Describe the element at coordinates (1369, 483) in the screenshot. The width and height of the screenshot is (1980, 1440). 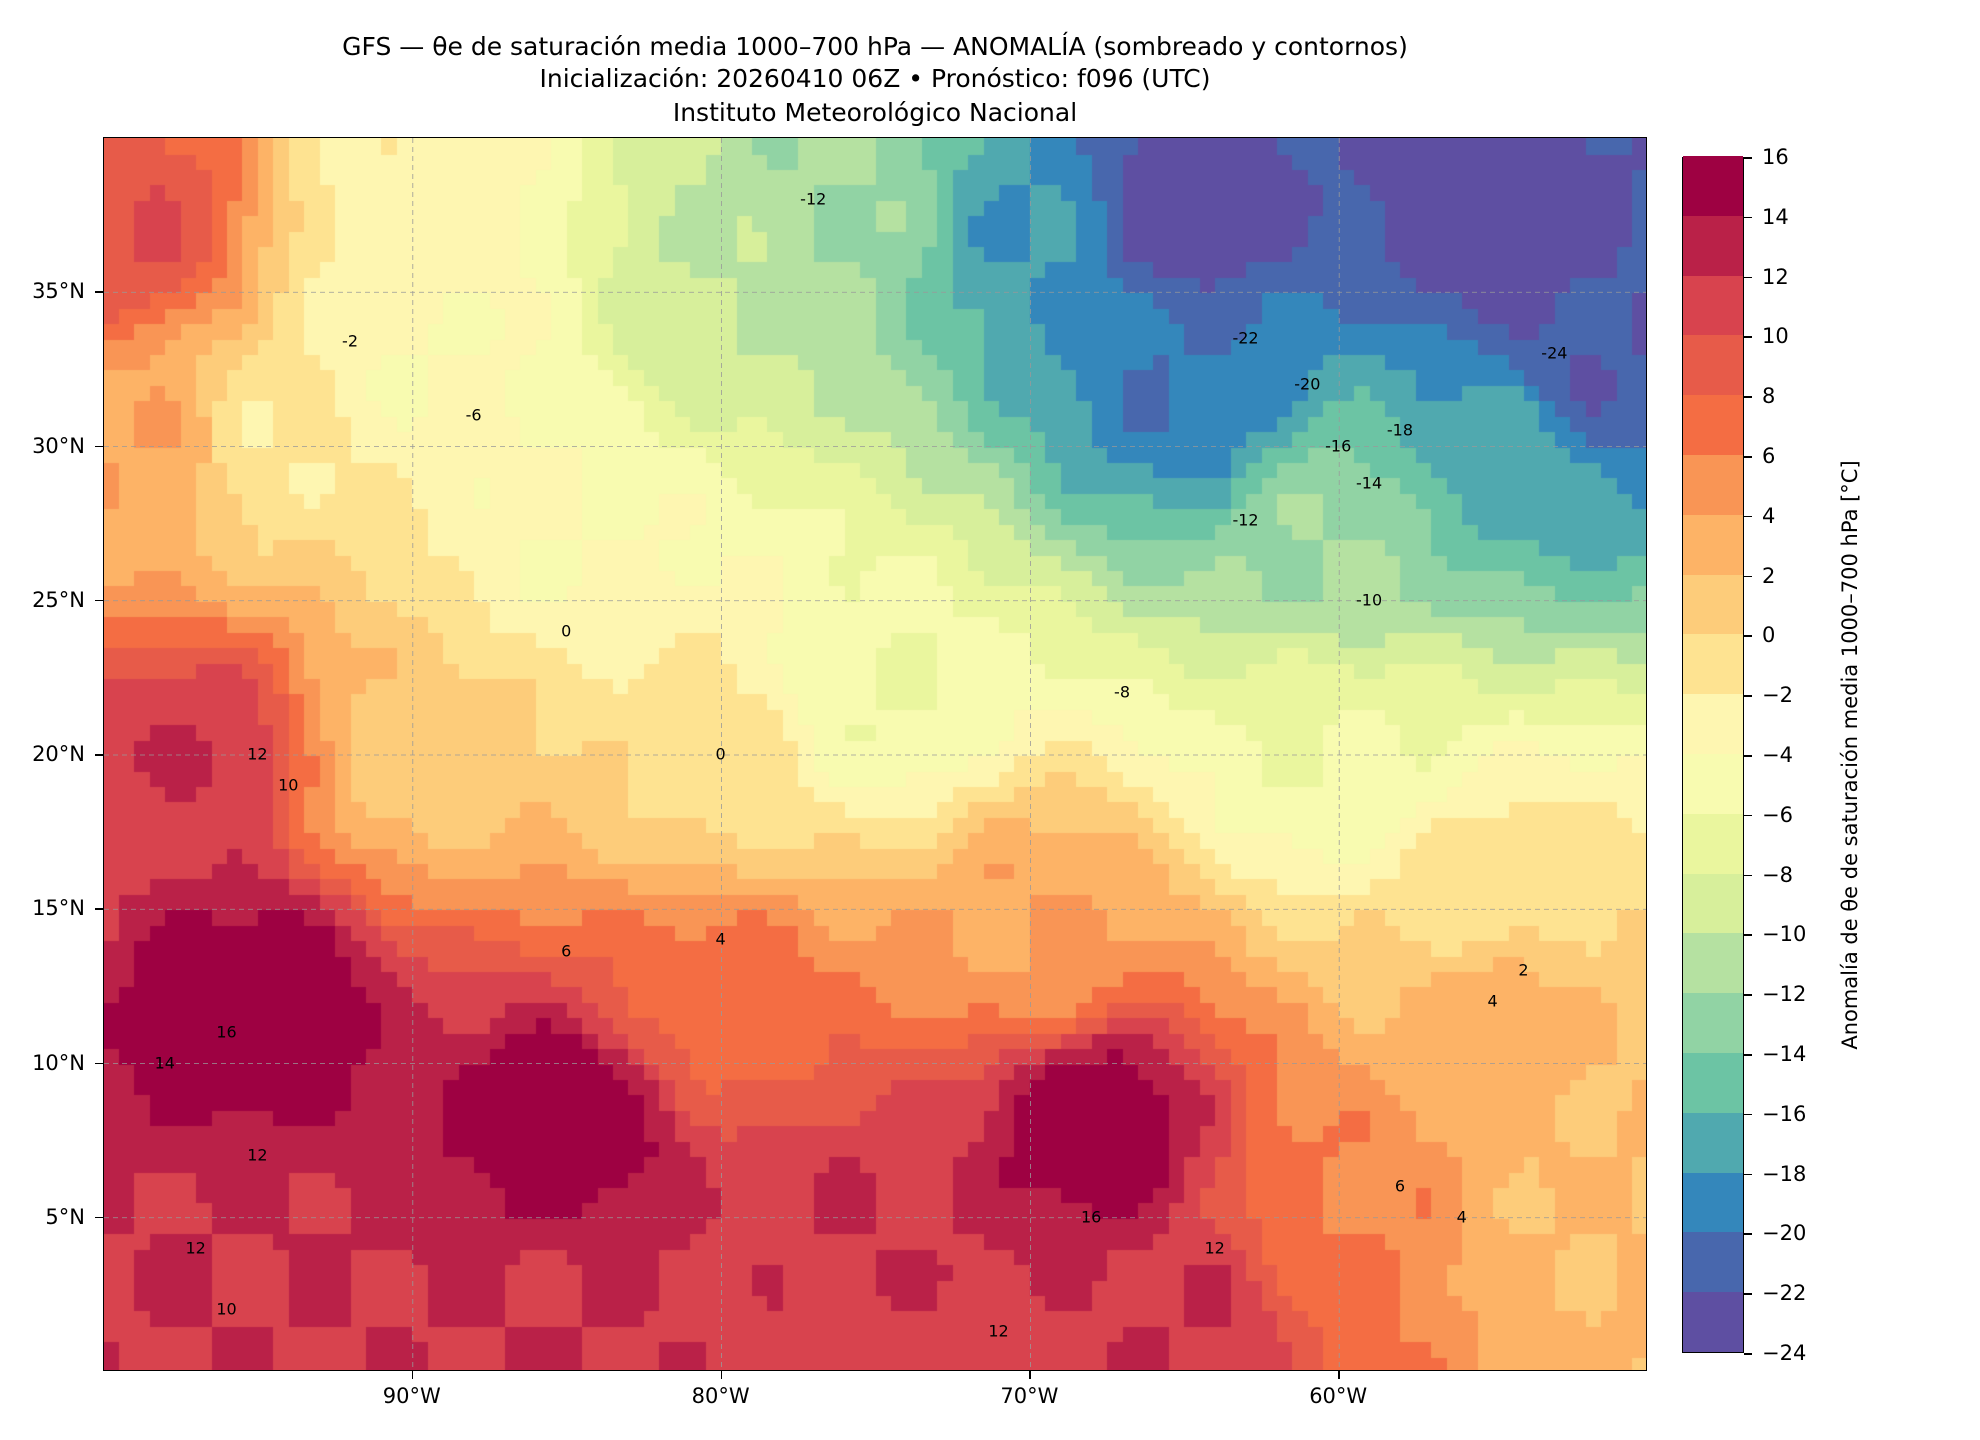
I see `contour-label: -14` at that location.